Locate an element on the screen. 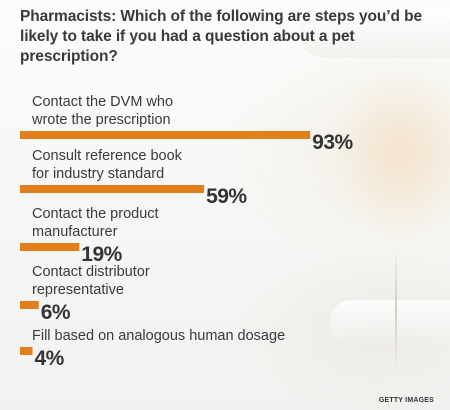 The height and width of the screenshot is (410, 450). category-label: Fill based on analogous human dosage is located at coordinates (158, 336).